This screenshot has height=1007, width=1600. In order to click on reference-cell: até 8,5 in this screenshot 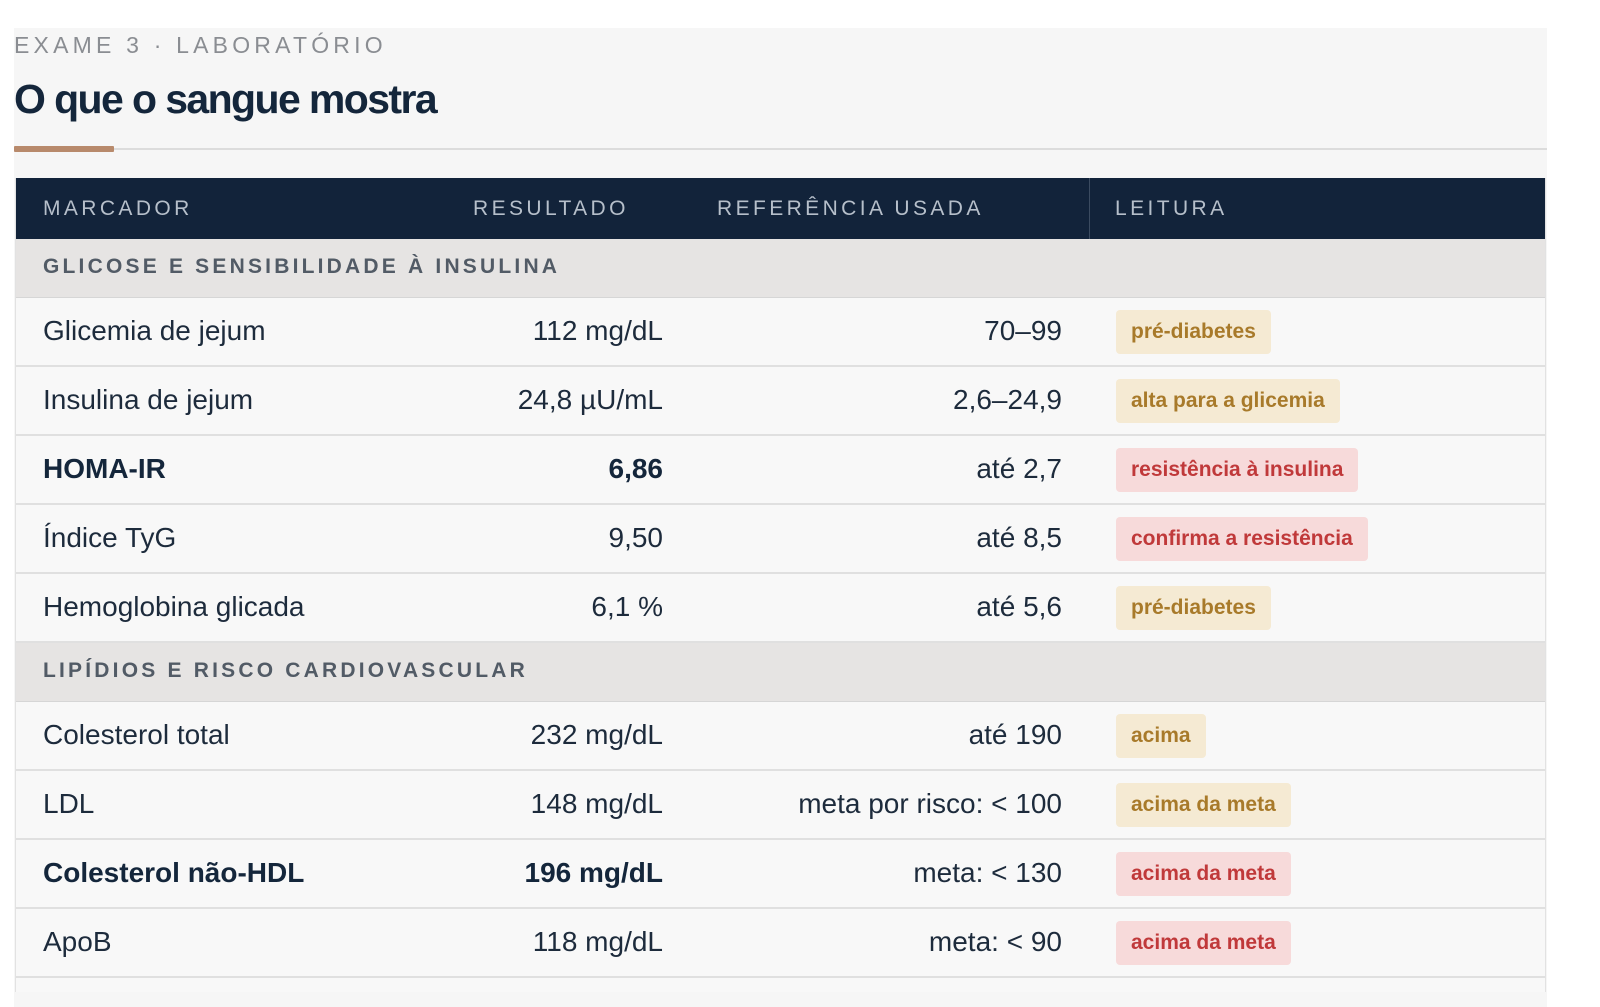, I will do `click(1019, 537)`.